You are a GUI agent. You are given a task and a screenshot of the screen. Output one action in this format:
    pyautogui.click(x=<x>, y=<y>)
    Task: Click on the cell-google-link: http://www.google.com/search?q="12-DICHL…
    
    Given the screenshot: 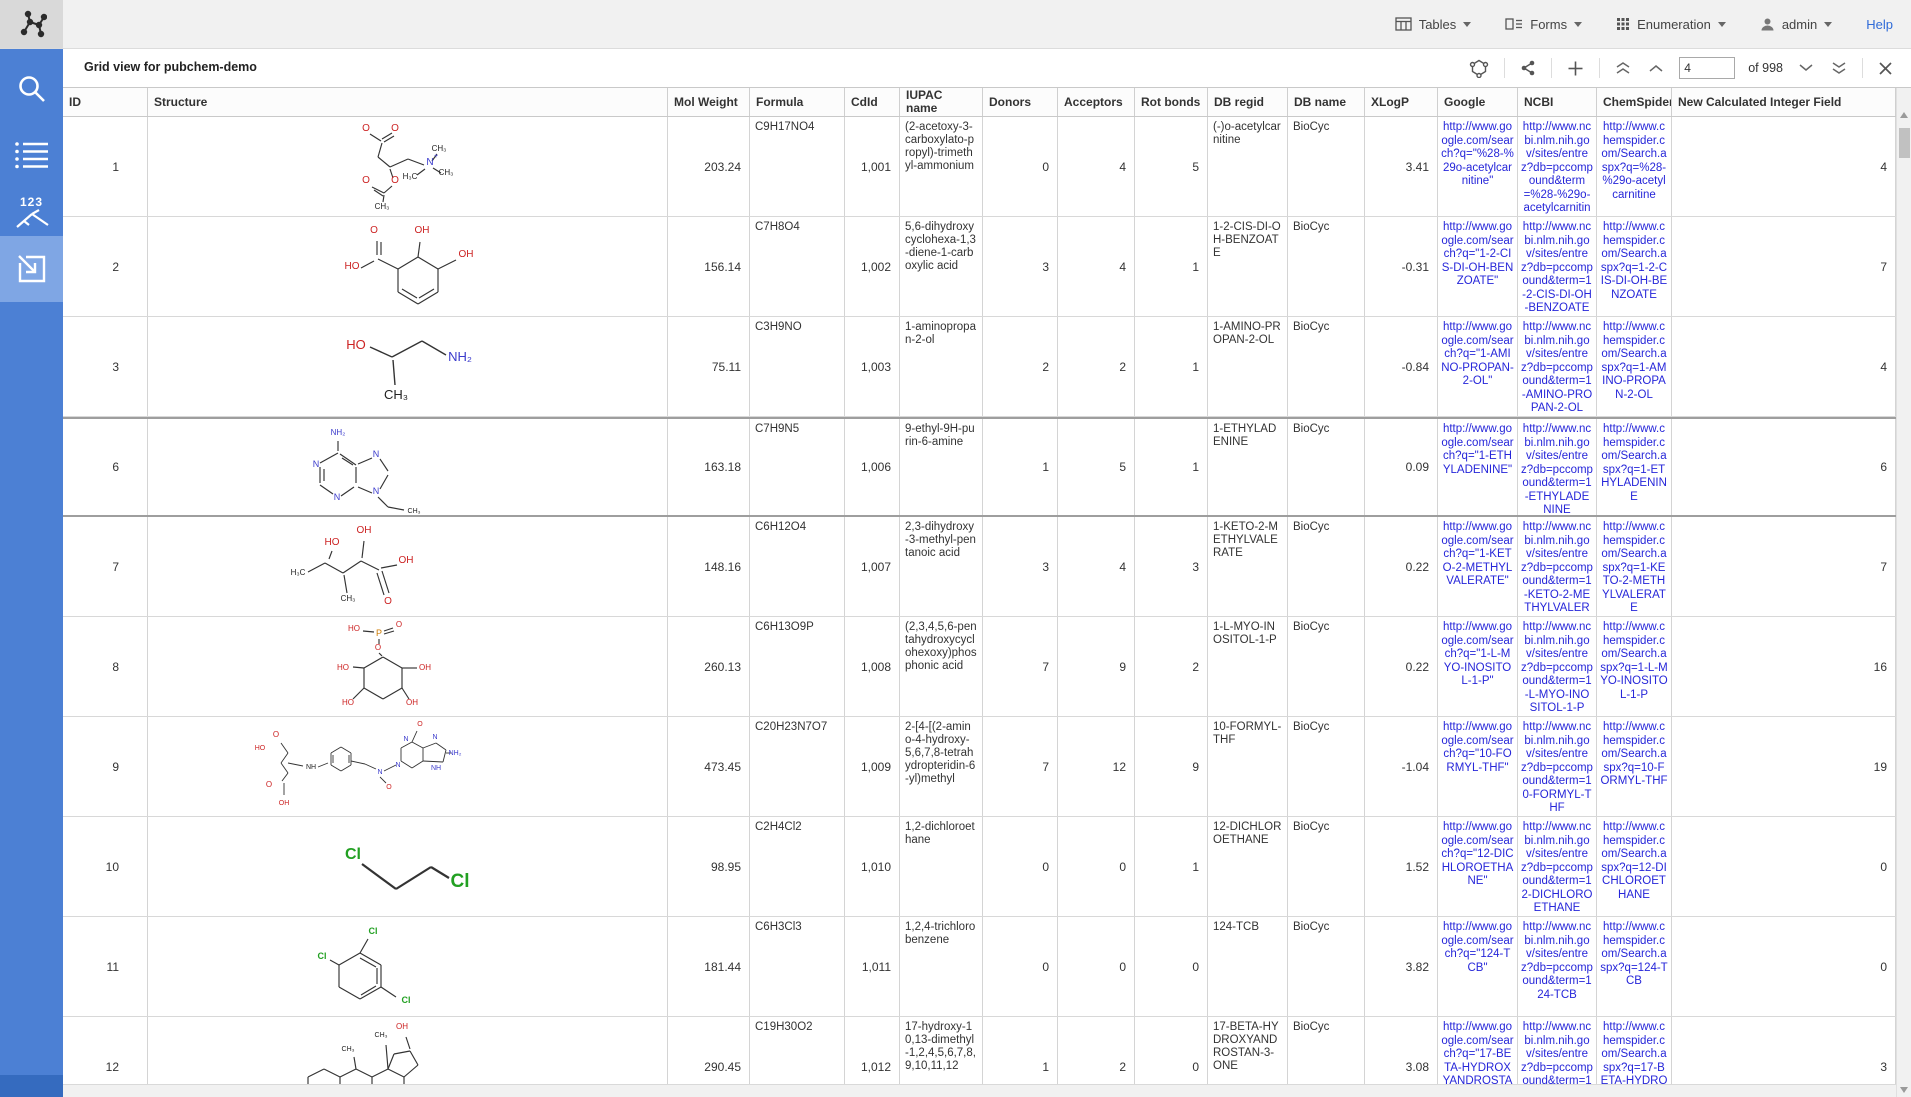 What is the action you would take?
    pyautogui.click(x=1478, y=866)
    